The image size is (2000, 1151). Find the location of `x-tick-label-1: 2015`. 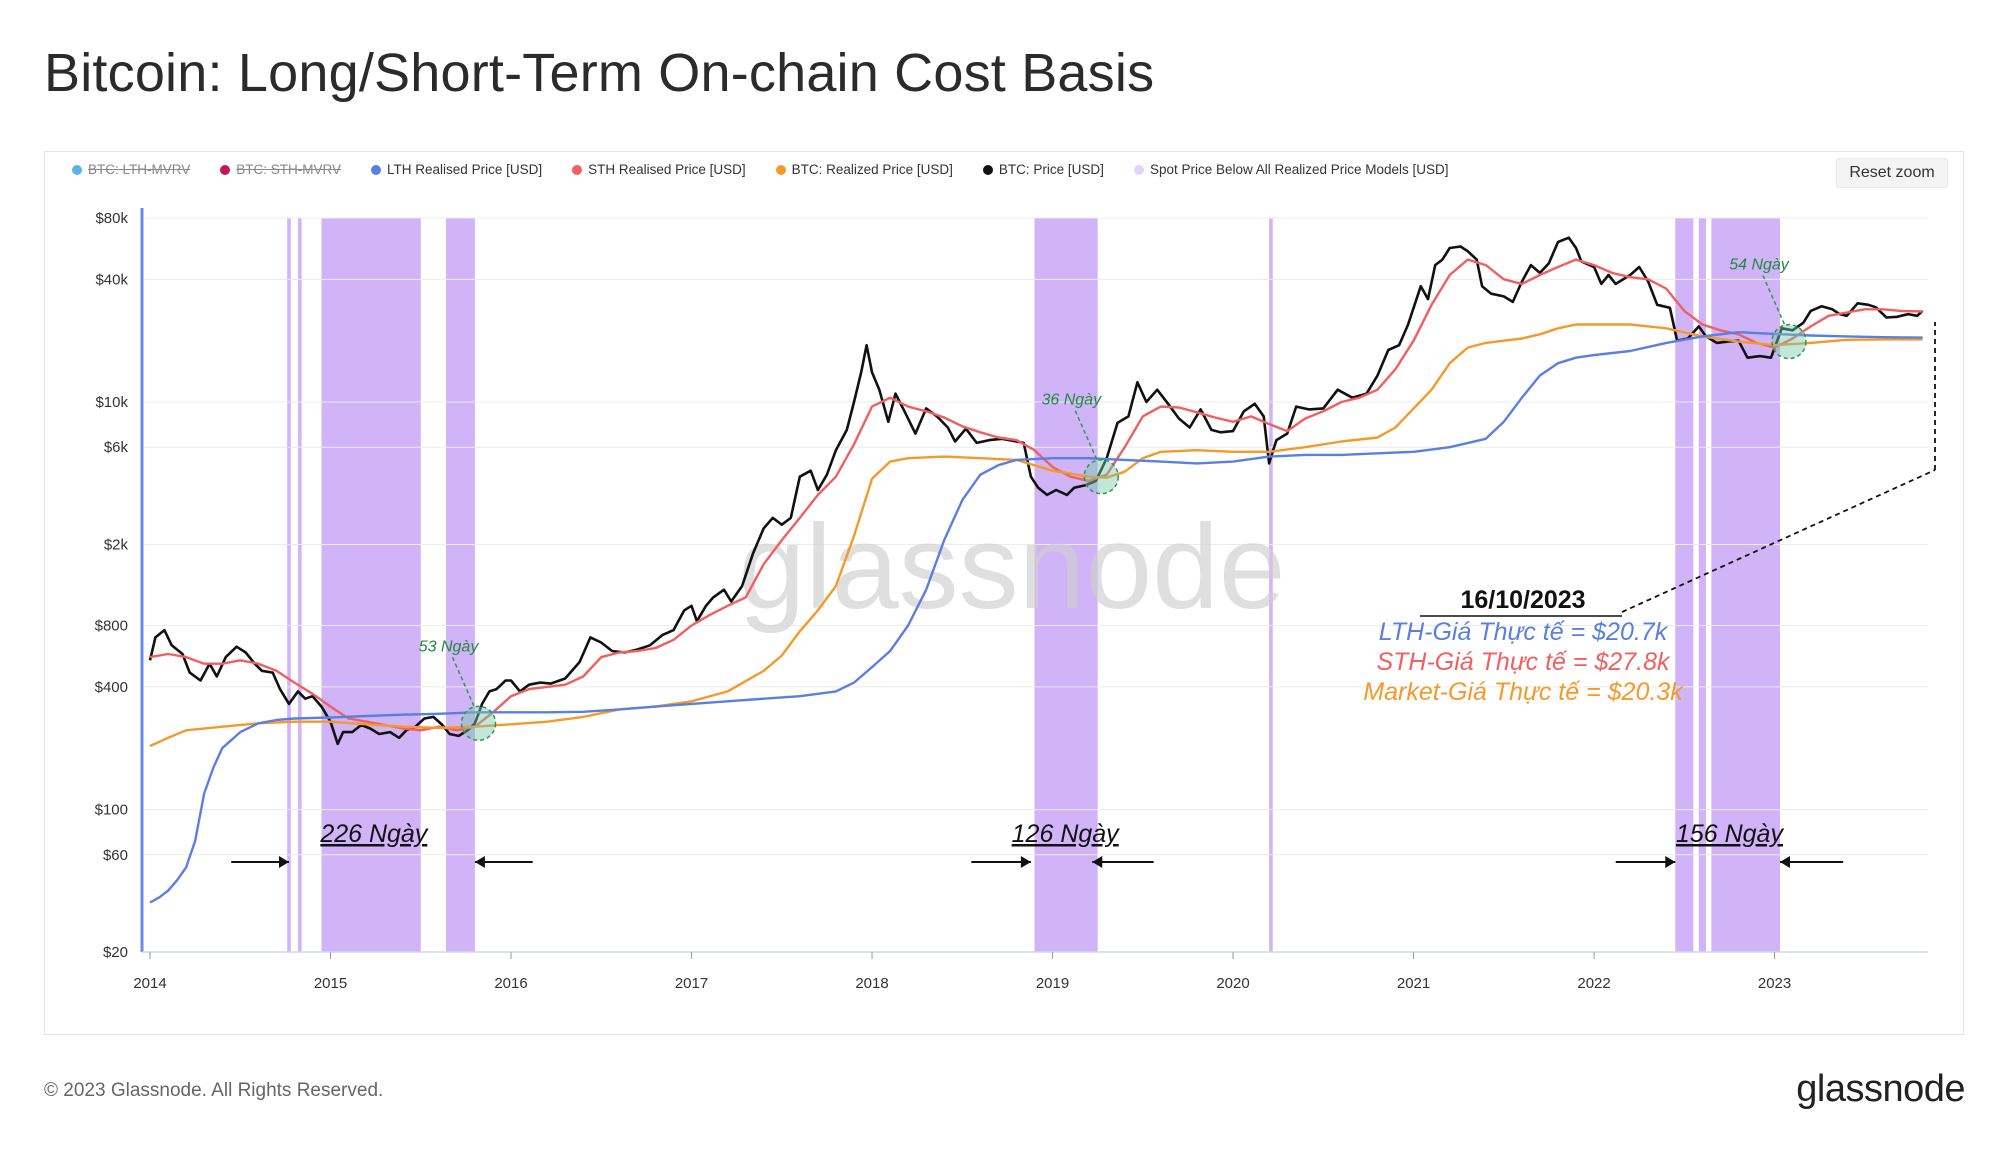

x-tick-label-1: 2015 is located at coordinates (330, 983).